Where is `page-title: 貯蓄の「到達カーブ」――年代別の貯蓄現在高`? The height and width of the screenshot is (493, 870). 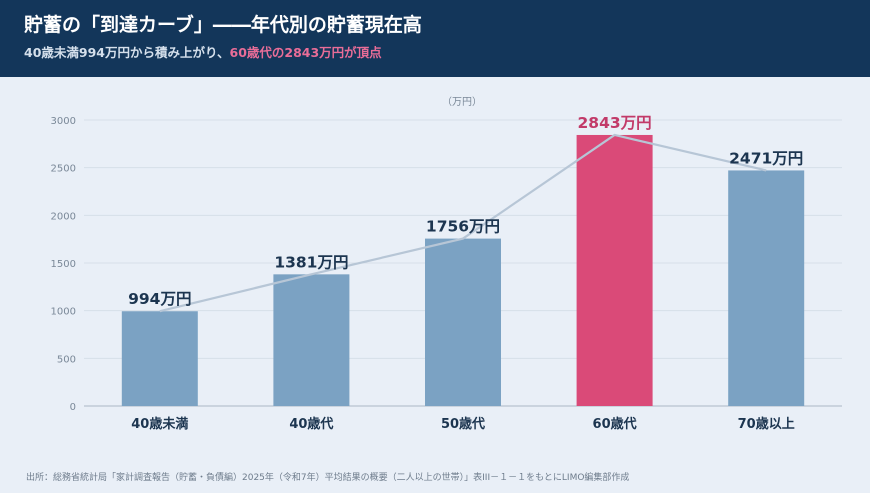 page-title: 貯蓄の「到達カーブ」――年代別の貯蓄現在高 is located at coordinates (223, 25).